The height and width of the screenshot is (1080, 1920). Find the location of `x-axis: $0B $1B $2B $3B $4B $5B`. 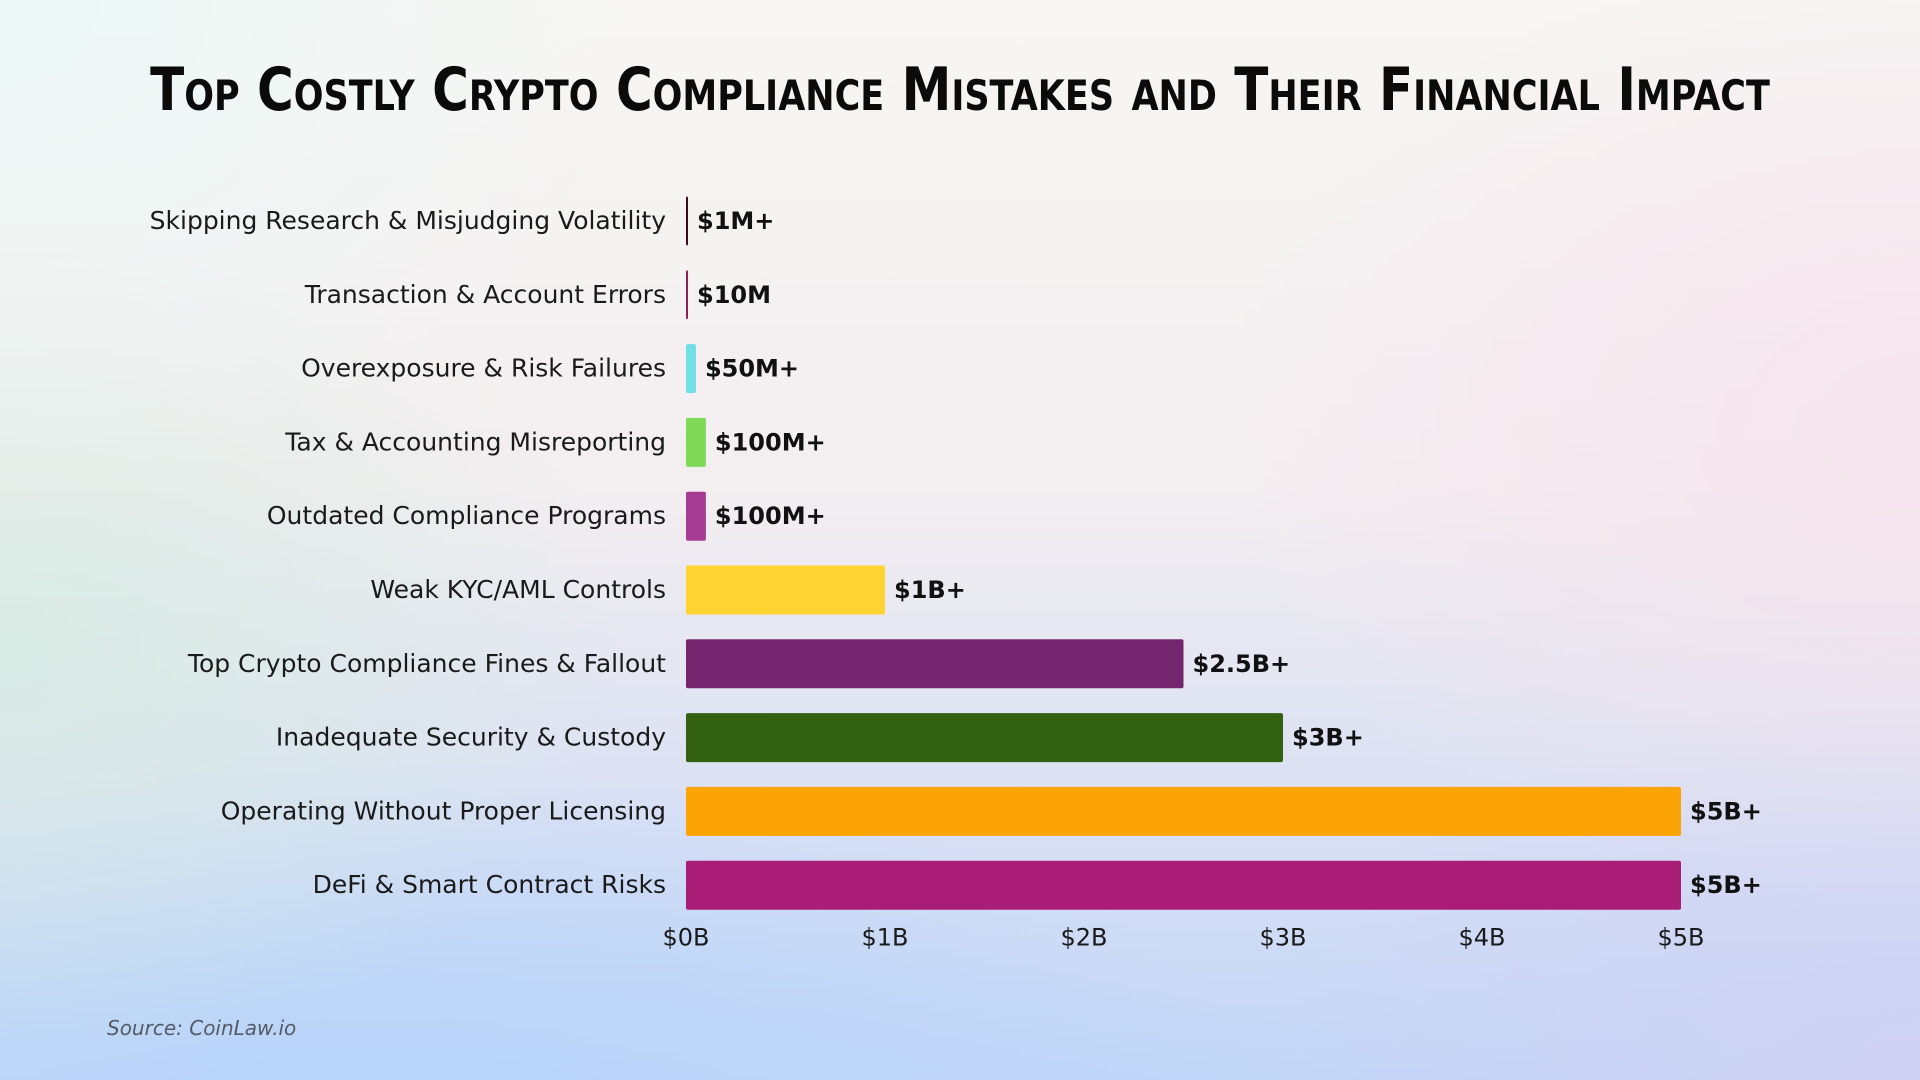

x-axis: $0B $1B $2B $3B $4B $5B is located at coordinates (1183, 938).